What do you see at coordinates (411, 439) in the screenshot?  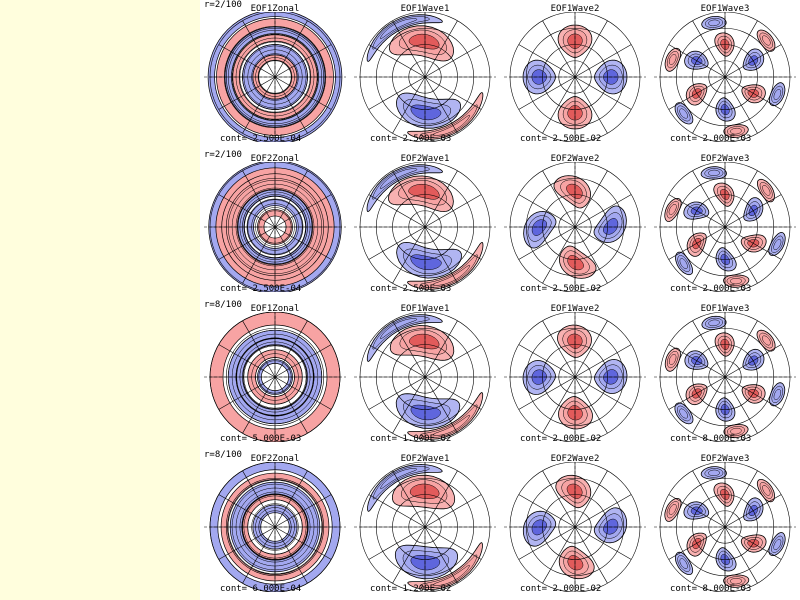 I see `contour-interval-label: cont= 1.000E-02` at bounding box center [411, 439].